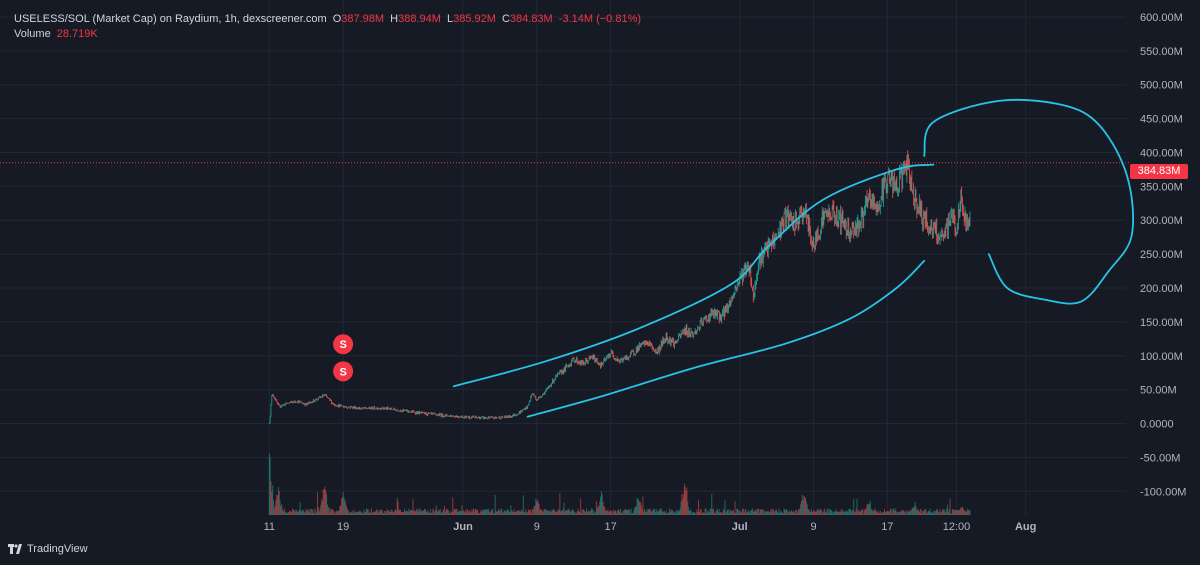  What do you see at coordinates (1161, 323) in the screenshot?
I see `y-tick-label: 150.00M` at bounding box center [1161, 323].